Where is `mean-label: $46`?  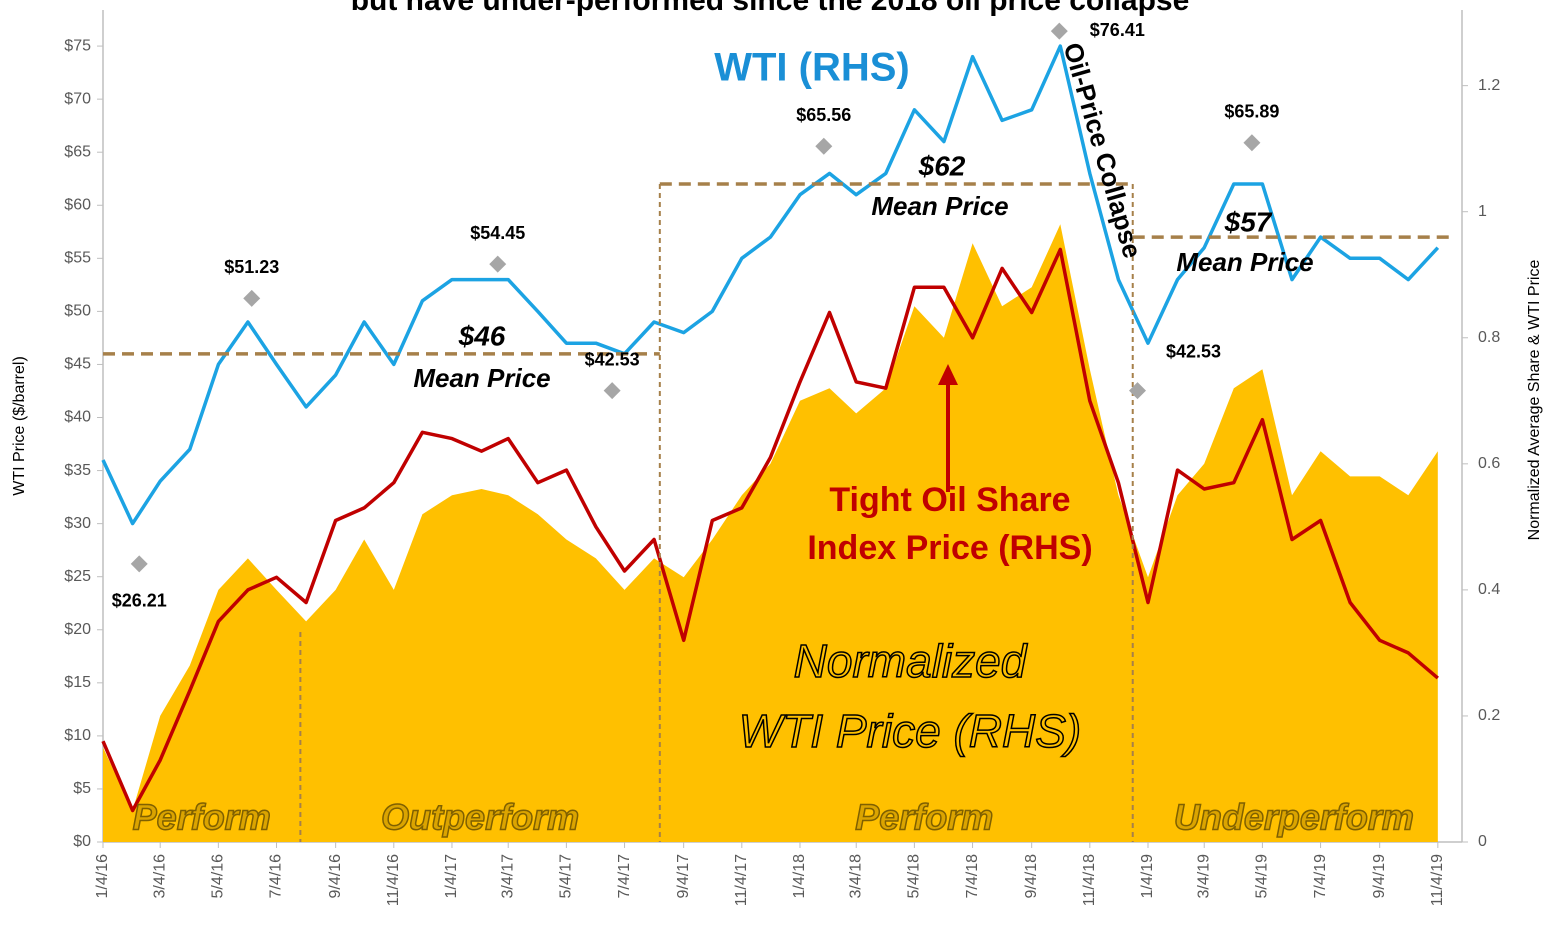
mean-label: $46 is located at coordinates (482, 335).